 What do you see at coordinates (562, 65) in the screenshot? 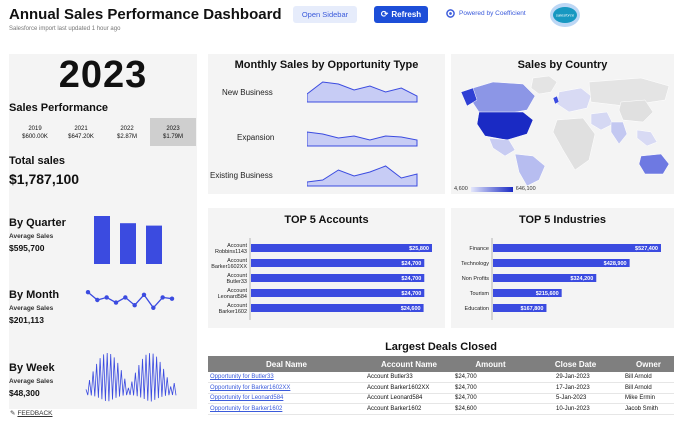
I see `sales-by-country-title: Sales by Country` at bounding box center [562, 65].